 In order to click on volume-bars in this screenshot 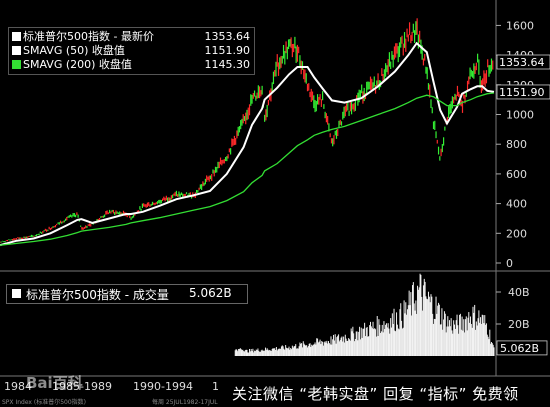, I will do `click(364, 314)`.